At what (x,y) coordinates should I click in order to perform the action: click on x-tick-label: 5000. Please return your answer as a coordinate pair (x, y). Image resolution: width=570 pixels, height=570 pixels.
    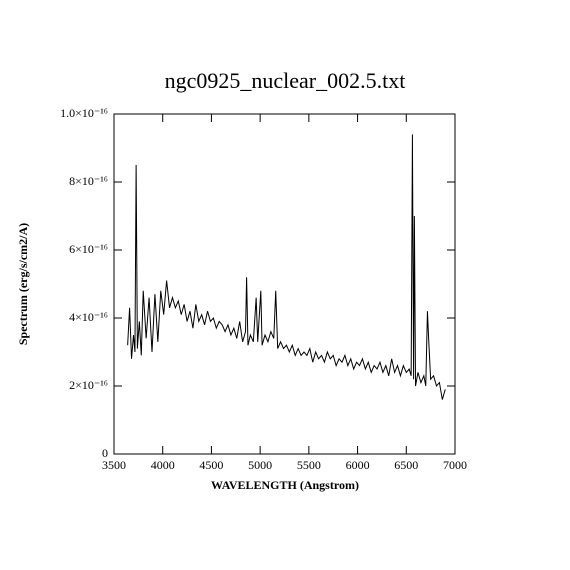
    Looking at the image, I should click on (260, 465).